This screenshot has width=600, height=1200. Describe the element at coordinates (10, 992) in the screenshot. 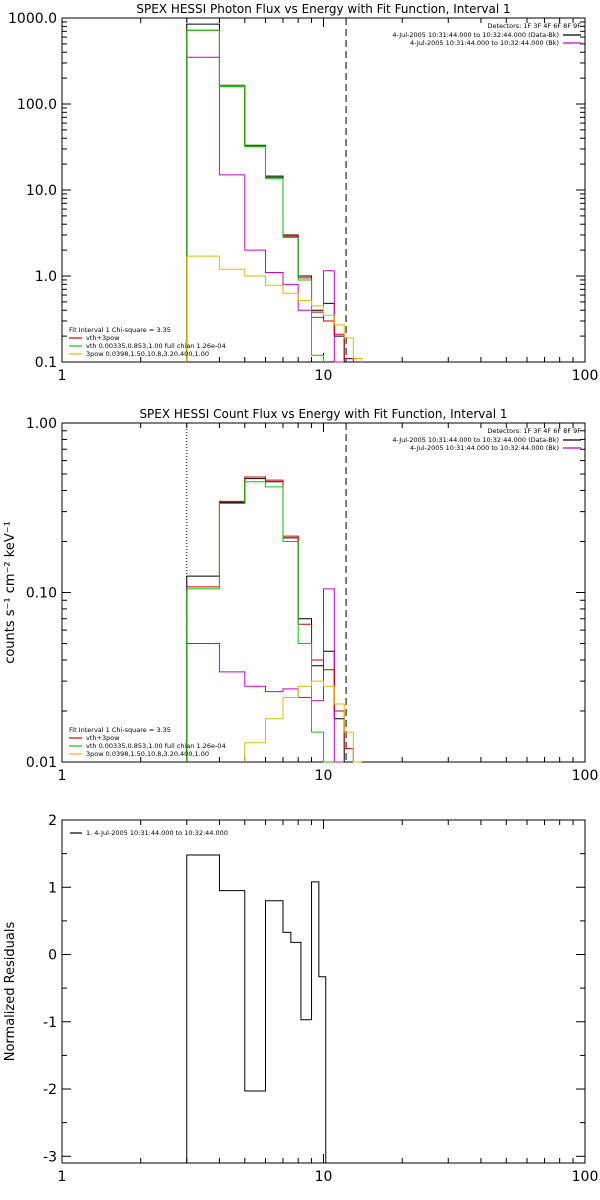

I see `y-axis-label: Normalized Residuals` at that location.